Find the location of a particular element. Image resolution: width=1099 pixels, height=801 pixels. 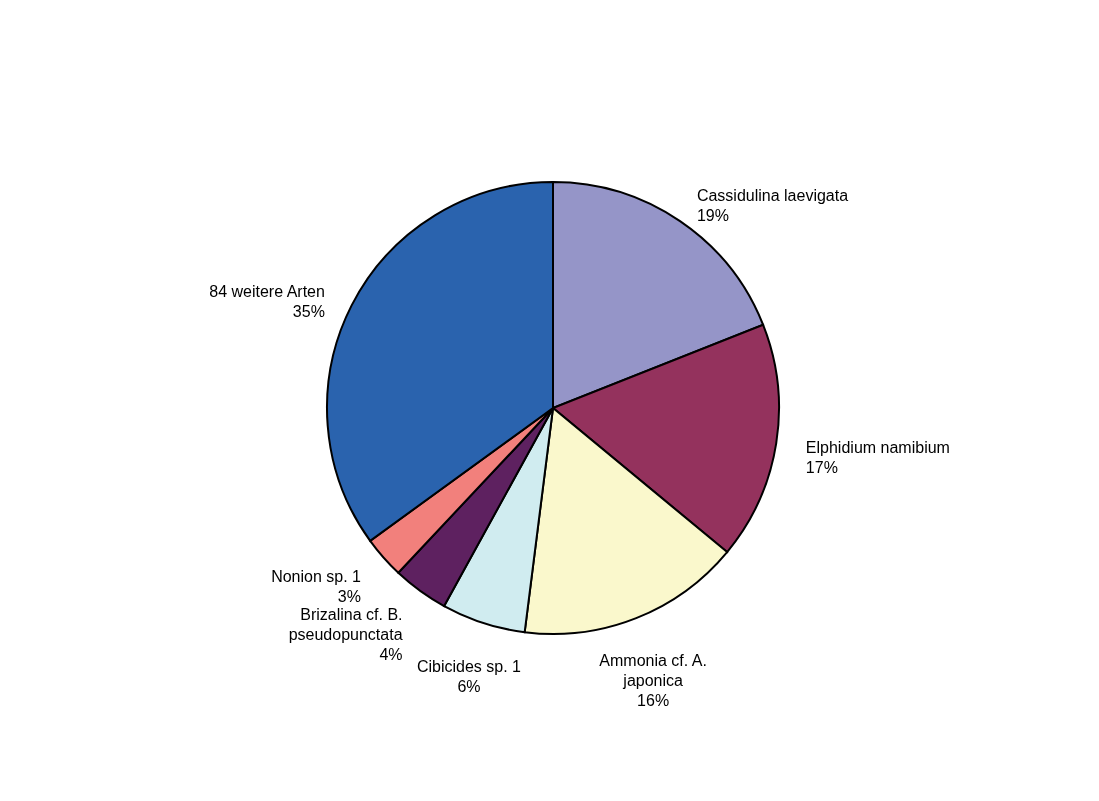

data-label: 3% is located at coordinates (349, 597).